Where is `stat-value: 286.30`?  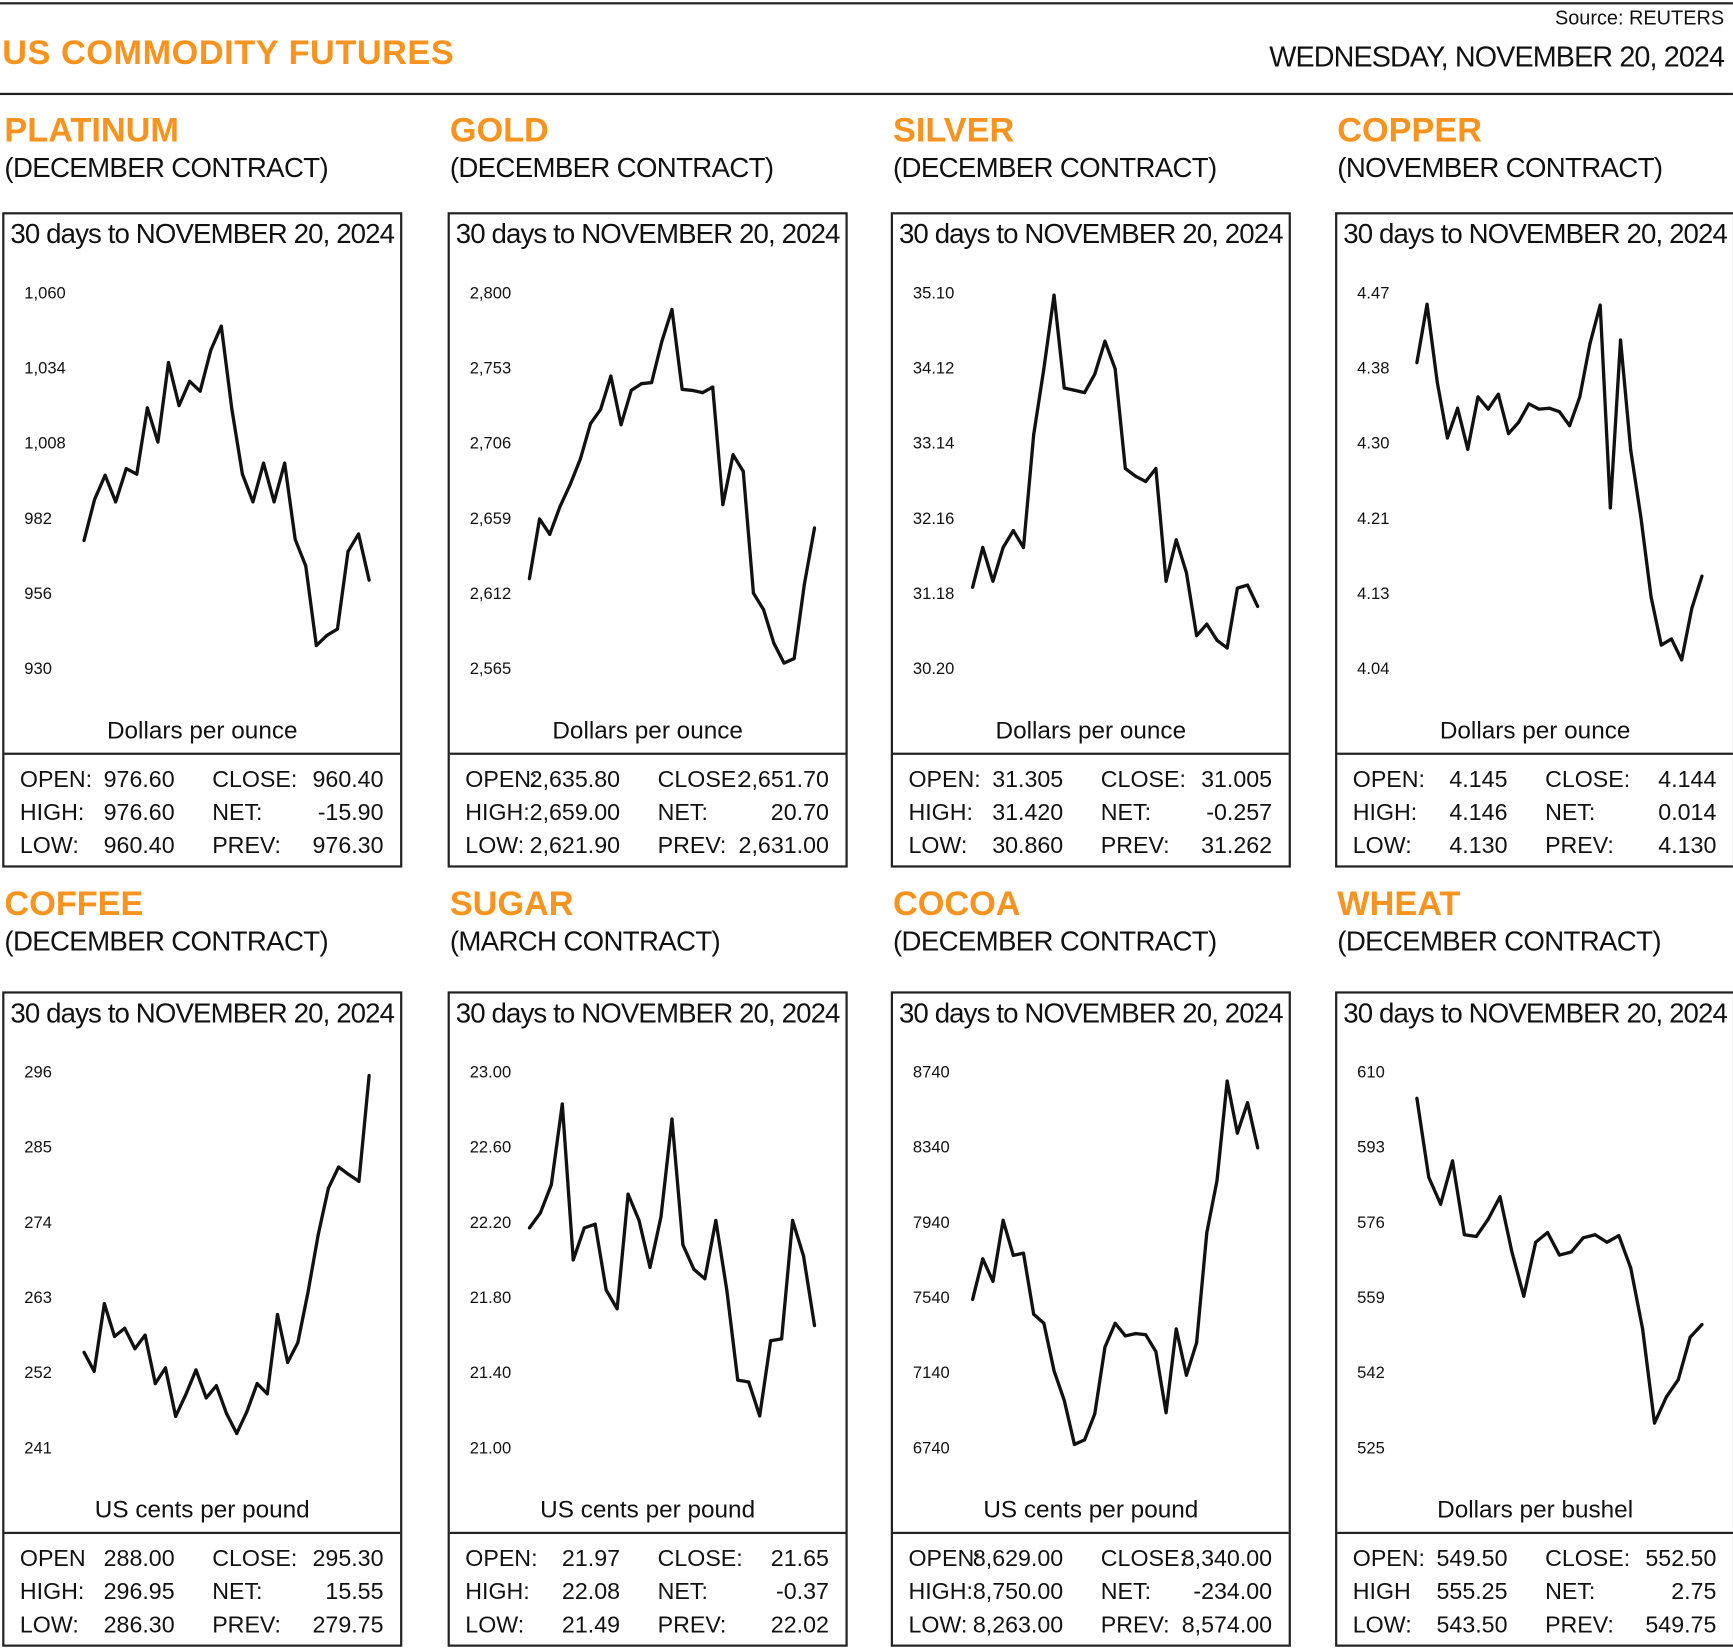
stat-value: 286.30 is located at coordinates (139, 1625).